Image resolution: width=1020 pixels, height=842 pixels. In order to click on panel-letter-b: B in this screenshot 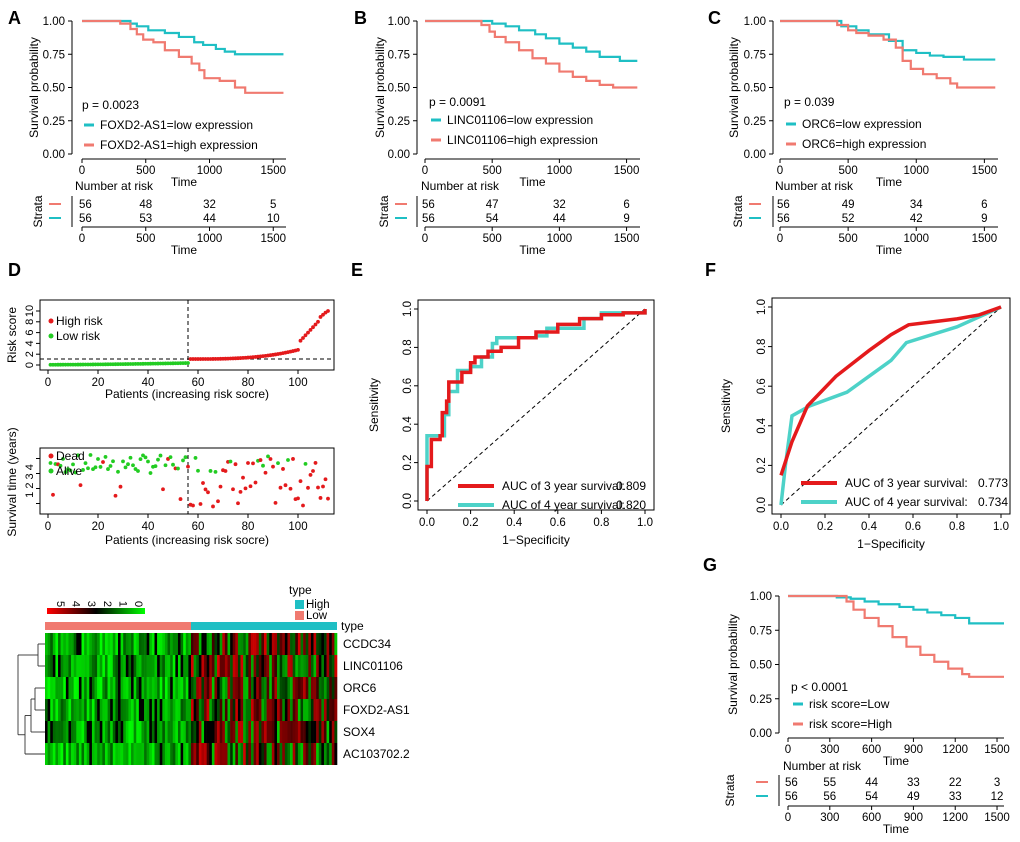, I will do `click(360, 18)`.